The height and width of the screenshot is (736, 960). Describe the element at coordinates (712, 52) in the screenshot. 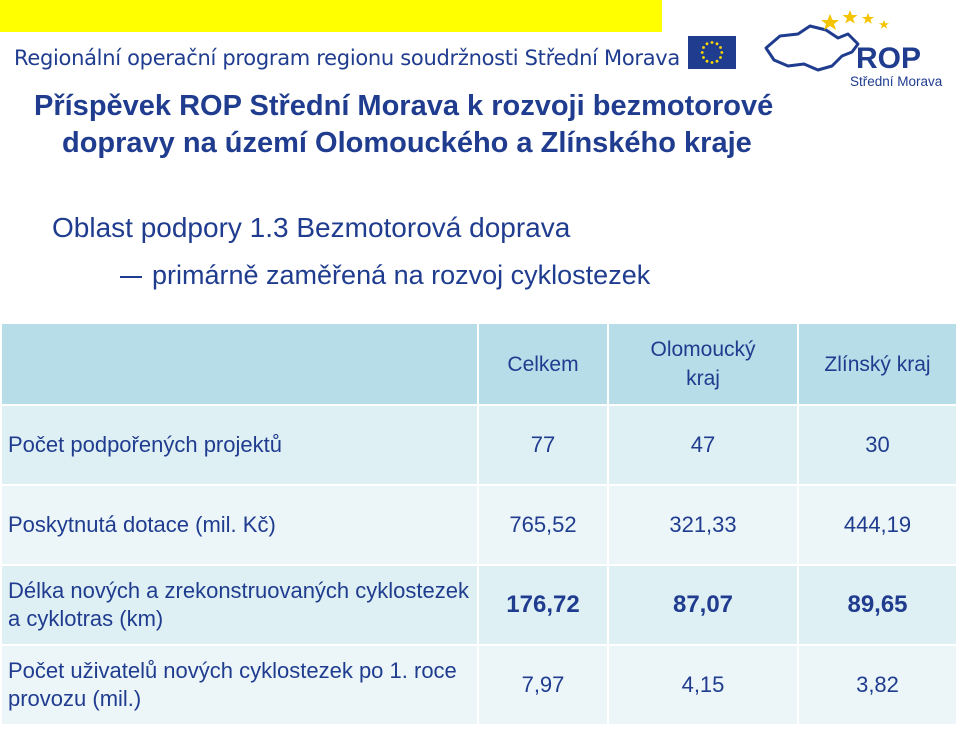

I see `eu-flag-icon` at that location.